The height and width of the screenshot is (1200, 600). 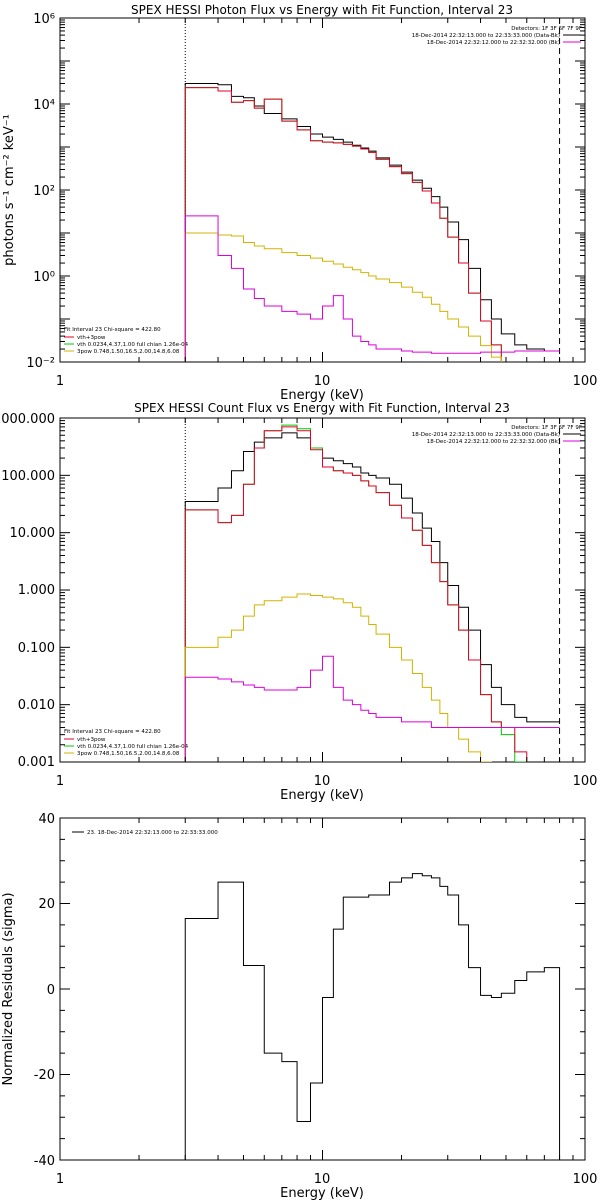 I want to click on series-data, so click(x=372, y=222).